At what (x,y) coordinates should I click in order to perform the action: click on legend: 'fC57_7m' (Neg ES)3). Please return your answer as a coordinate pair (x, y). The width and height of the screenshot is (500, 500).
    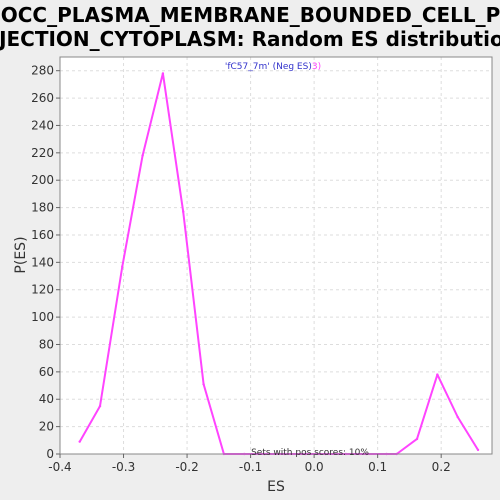
    Looking at the image, I should click on (273, 67).